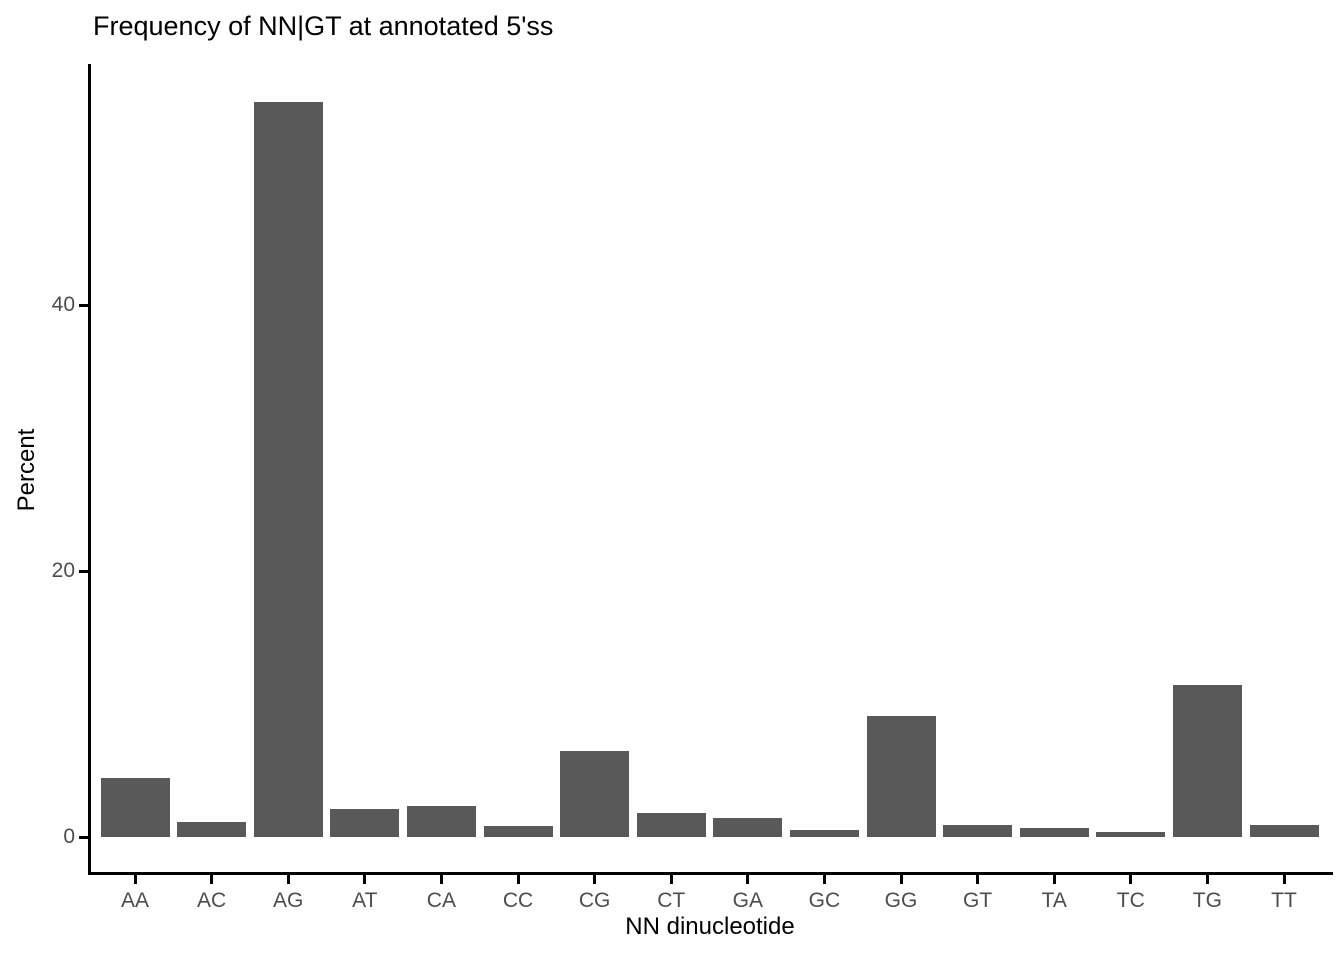 This screenshot has width=1344, height=960. Describe the element at coordinates (901, 900) in the screenshot. I see `x-tick-label-GG: GG` at that location.